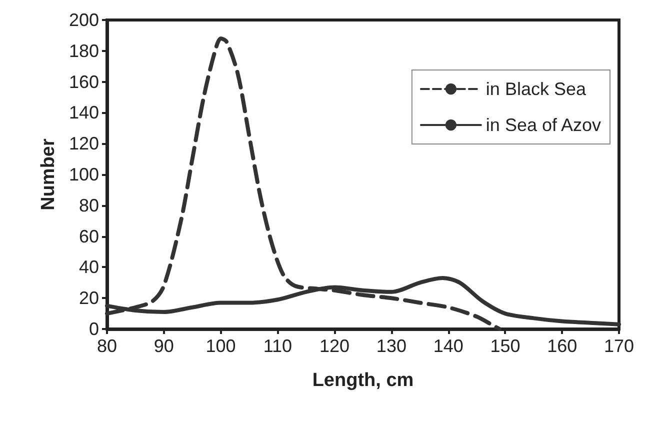 Image resolution: width=648 pixels, height=423 pixels. I want to click on y-tick-label: 180, so click(83, 50).